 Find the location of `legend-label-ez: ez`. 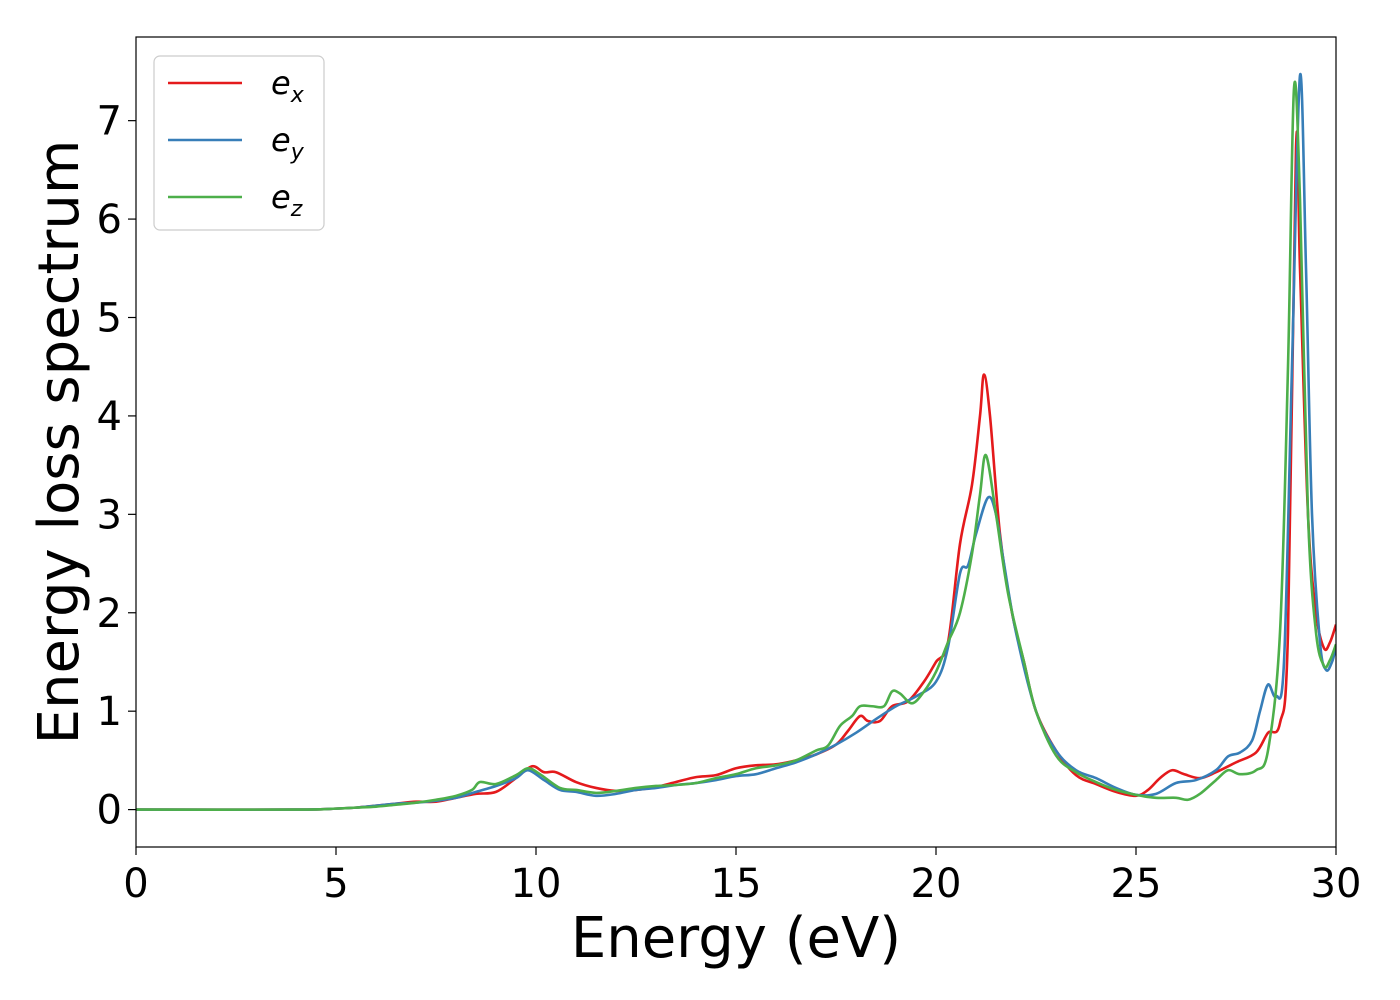

legend-label-ez: ez is located at coordinates (287, 200).